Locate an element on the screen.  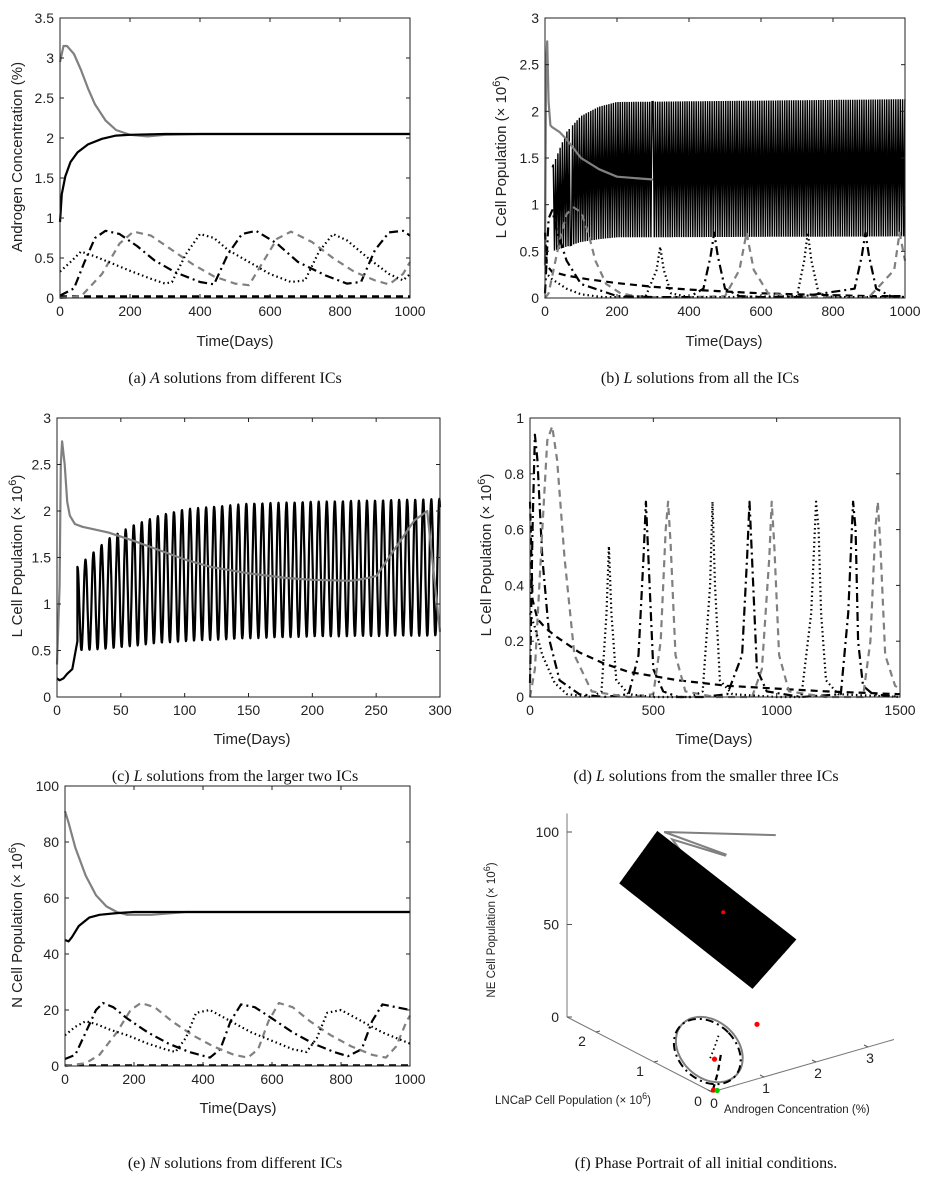
x-tick-label-a: 600 is located at coordinates (270, 311).